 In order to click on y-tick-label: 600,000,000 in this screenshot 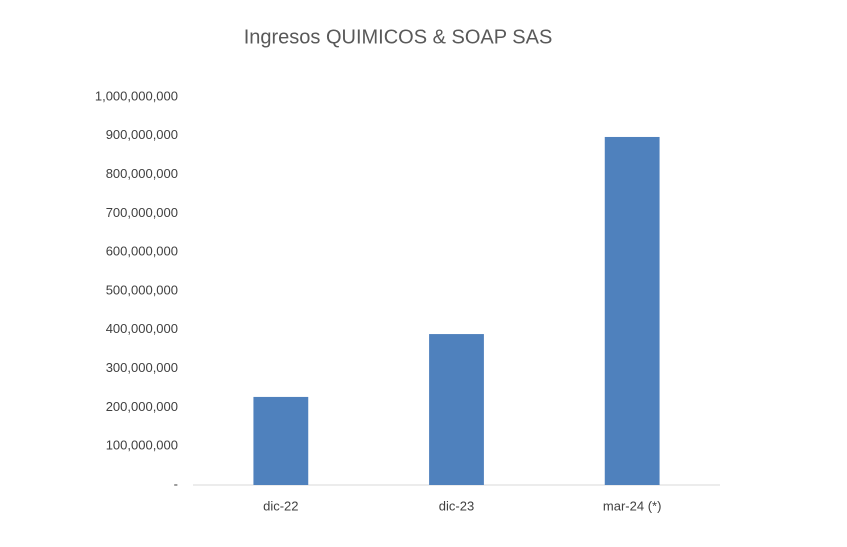, I will do `click(142, 251)`.